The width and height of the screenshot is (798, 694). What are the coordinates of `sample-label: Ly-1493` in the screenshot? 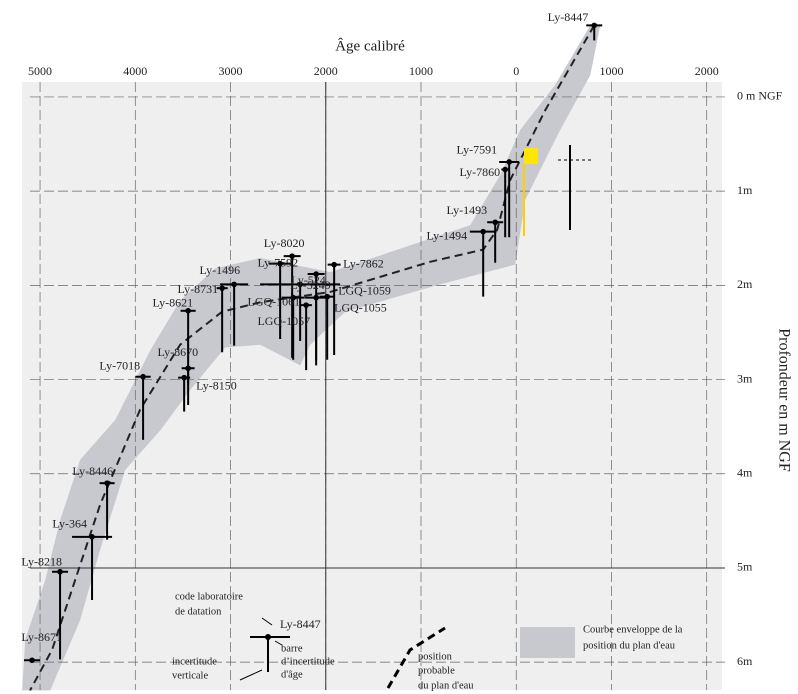 It's located at (467, 210).